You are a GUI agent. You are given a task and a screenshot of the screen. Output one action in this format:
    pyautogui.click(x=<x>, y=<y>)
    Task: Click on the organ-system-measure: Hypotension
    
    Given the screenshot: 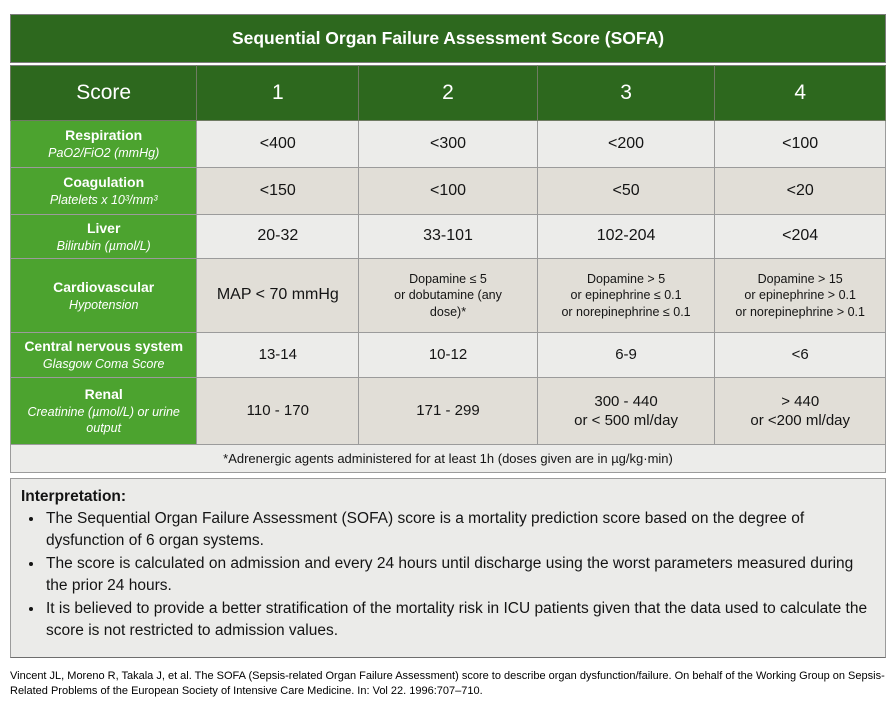 What is the action you would take?
    pyautogui.click(x=103, y=304)
    